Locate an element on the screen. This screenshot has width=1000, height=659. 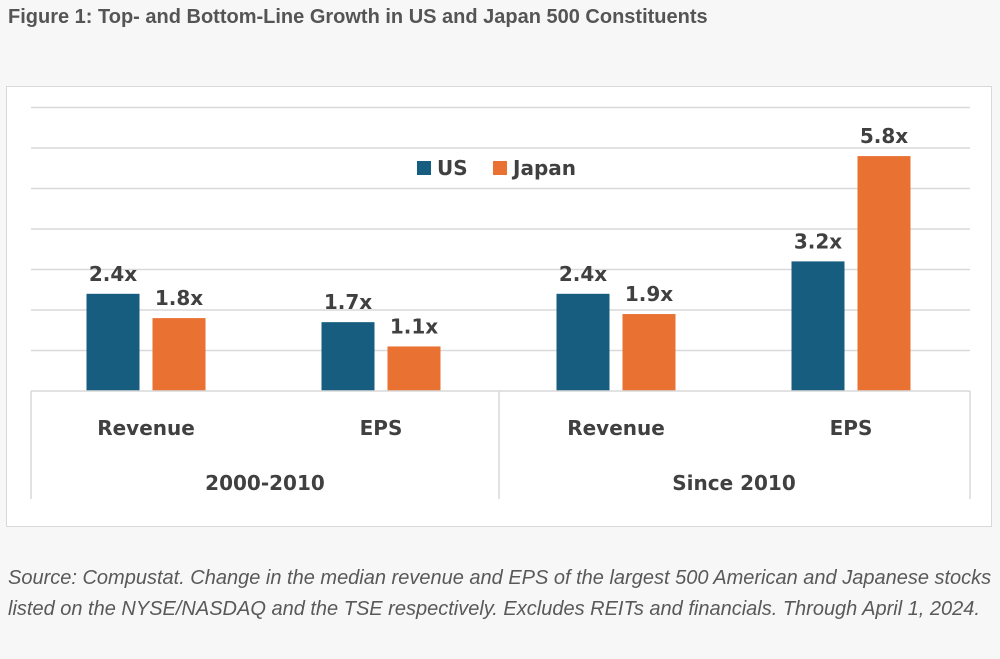
data-label: 1.9x is located at coordinates (649, 294).